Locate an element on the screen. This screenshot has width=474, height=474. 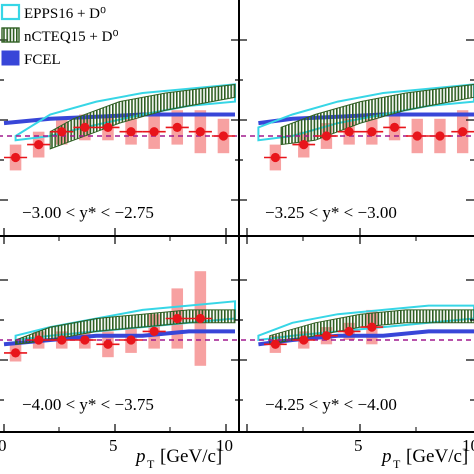
x-axis-title-right-sub: T is located at coordinates (397, 464).